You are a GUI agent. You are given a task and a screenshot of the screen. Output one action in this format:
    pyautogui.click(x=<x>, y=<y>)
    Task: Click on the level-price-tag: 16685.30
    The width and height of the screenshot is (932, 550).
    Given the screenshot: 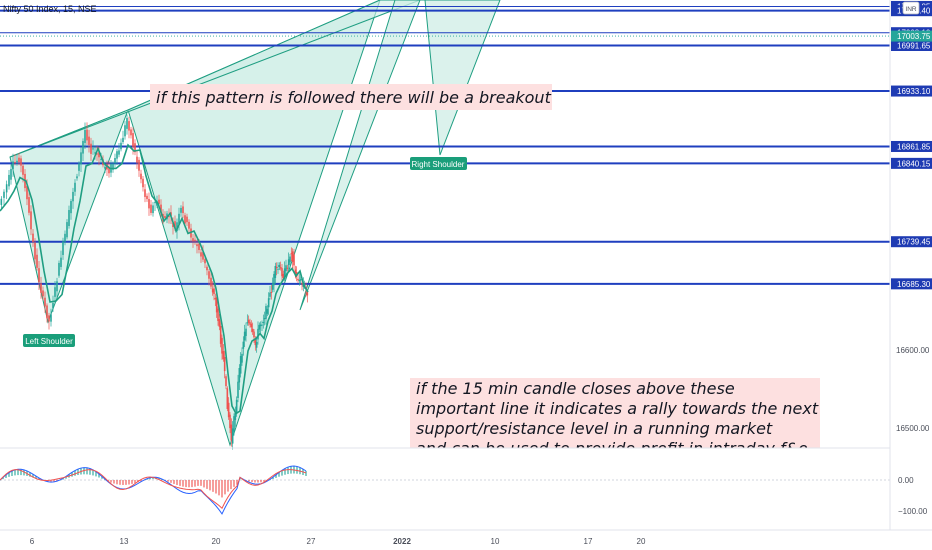 What is the action you would take?
    pyautogui.click(x=911, y=284)
    